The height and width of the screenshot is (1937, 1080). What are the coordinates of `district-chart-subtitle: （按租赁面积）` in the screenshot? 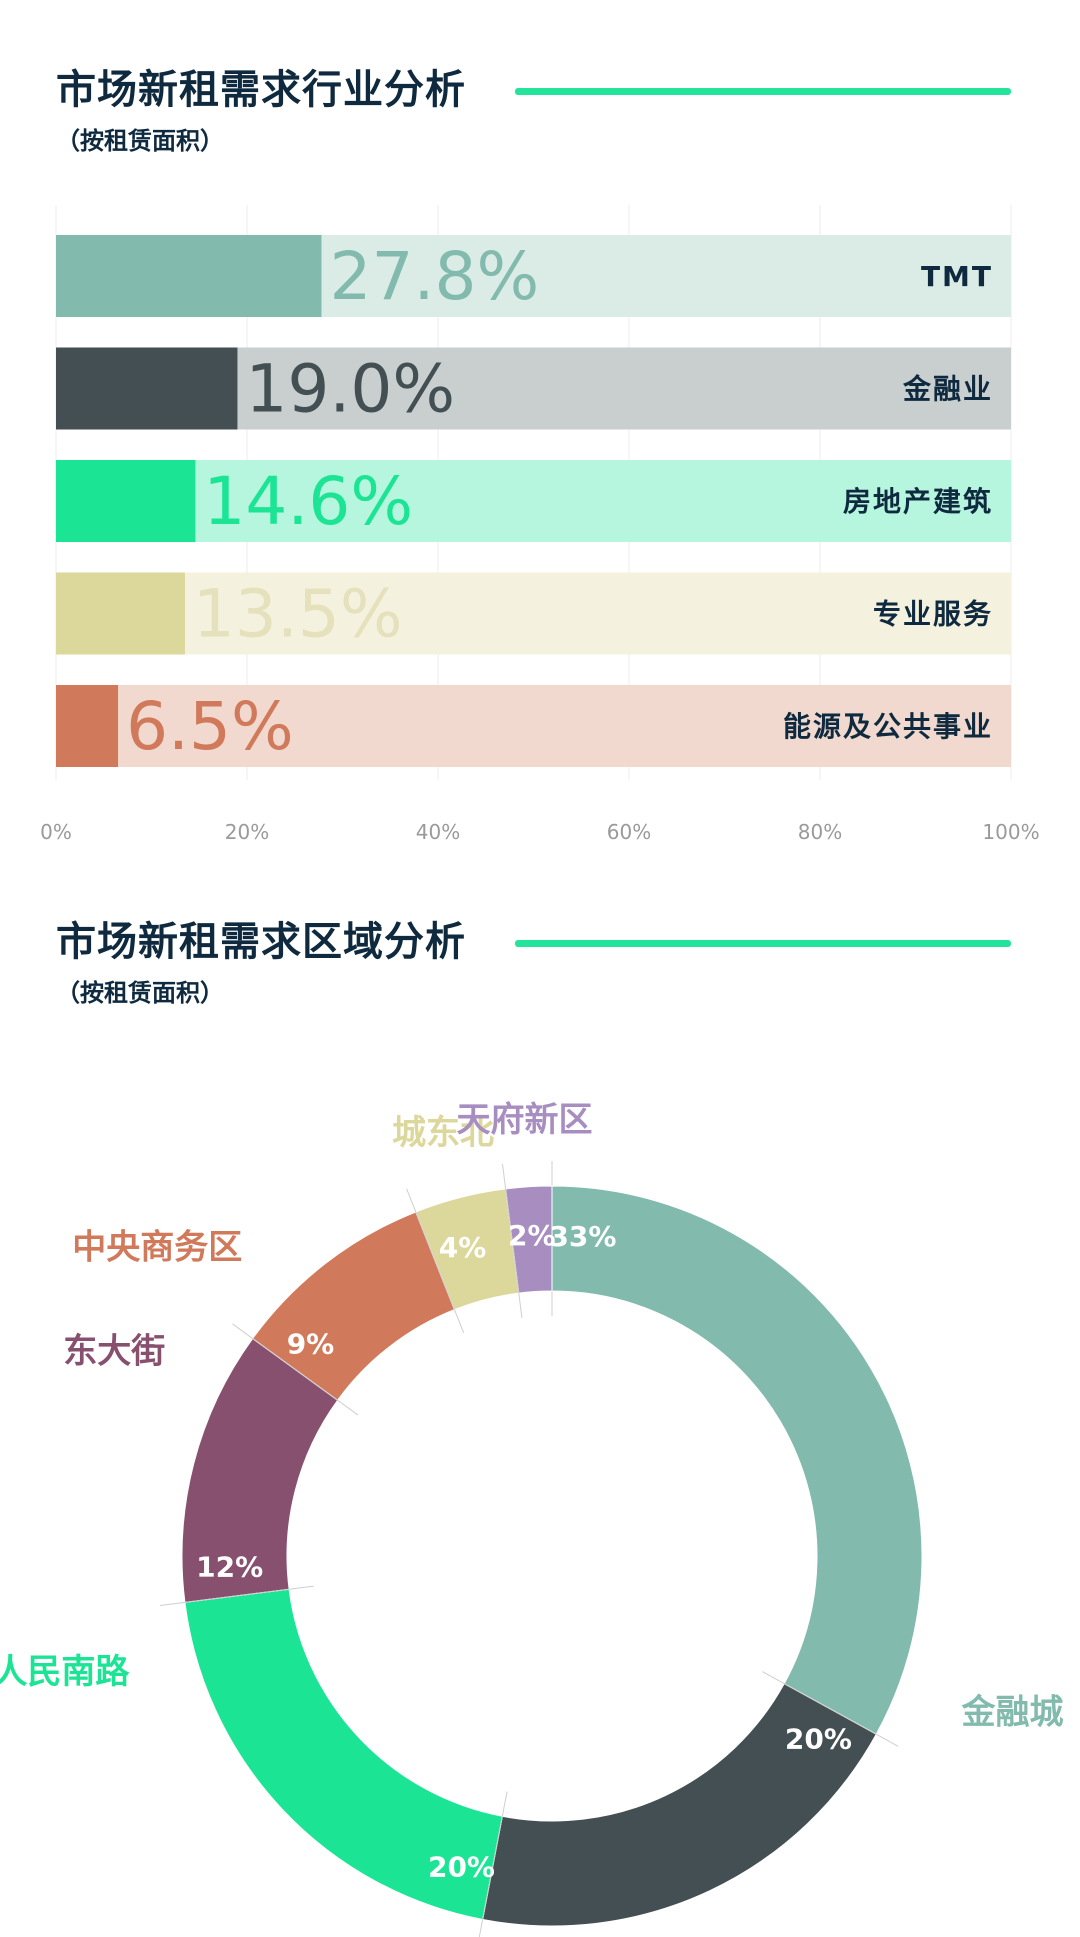 It's located at (140, 993).